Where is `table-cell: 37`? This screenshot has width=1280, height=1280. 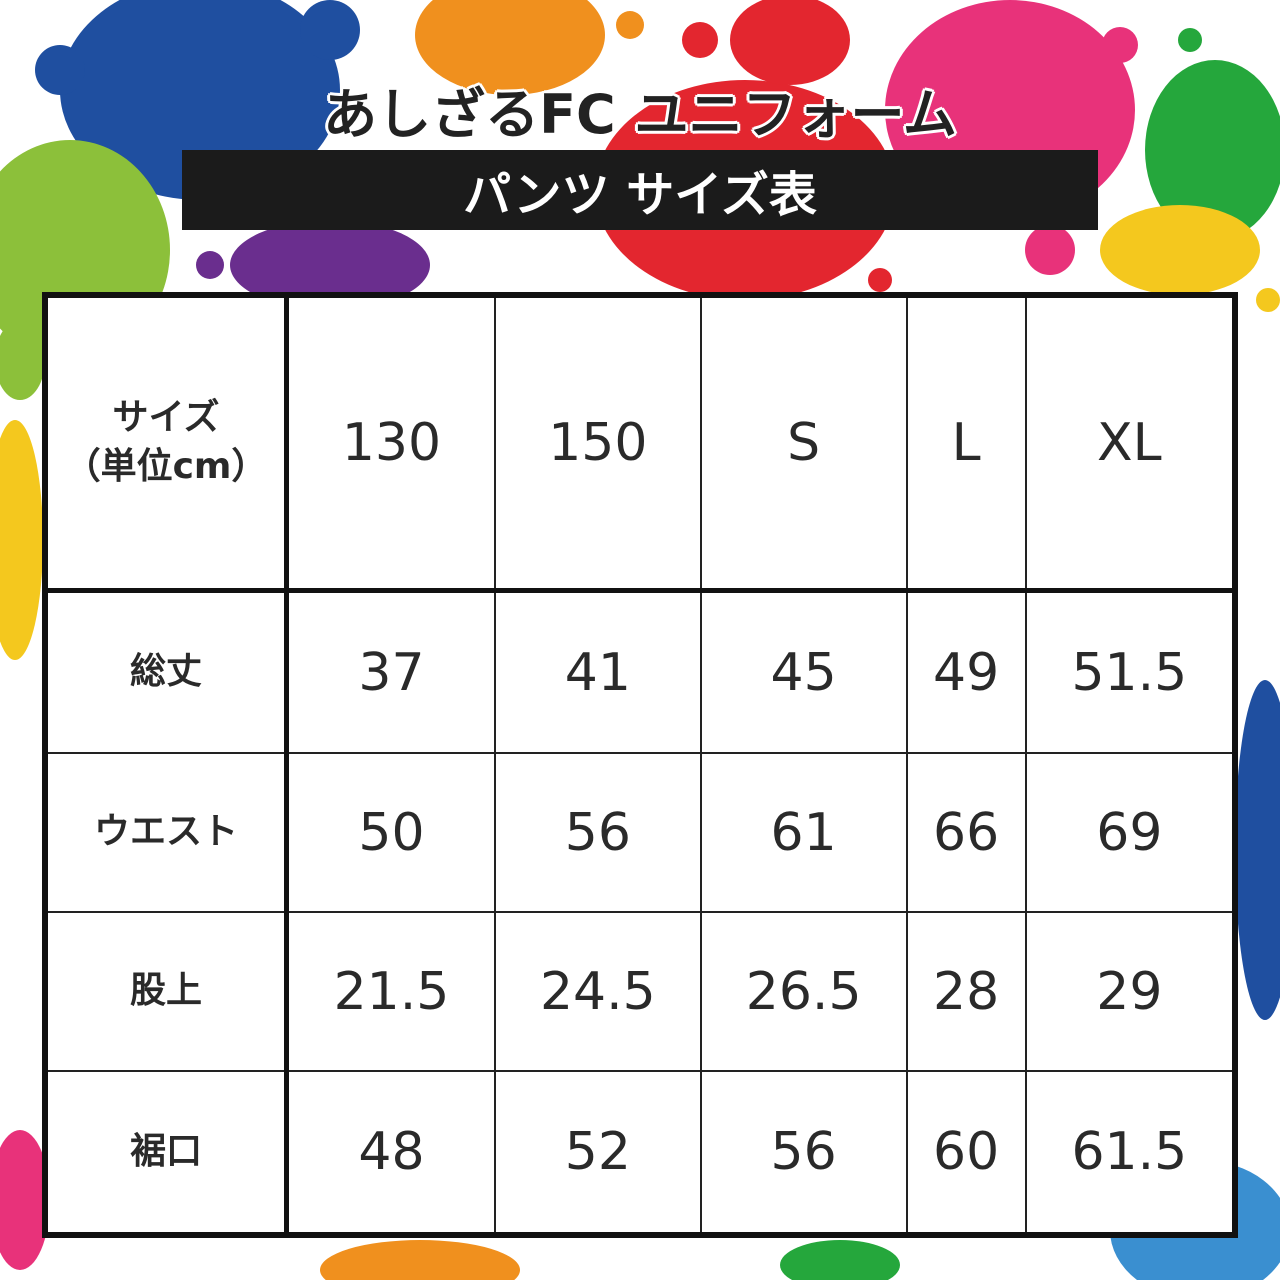 table-cell: 37 is located at coordinates (390, 672).